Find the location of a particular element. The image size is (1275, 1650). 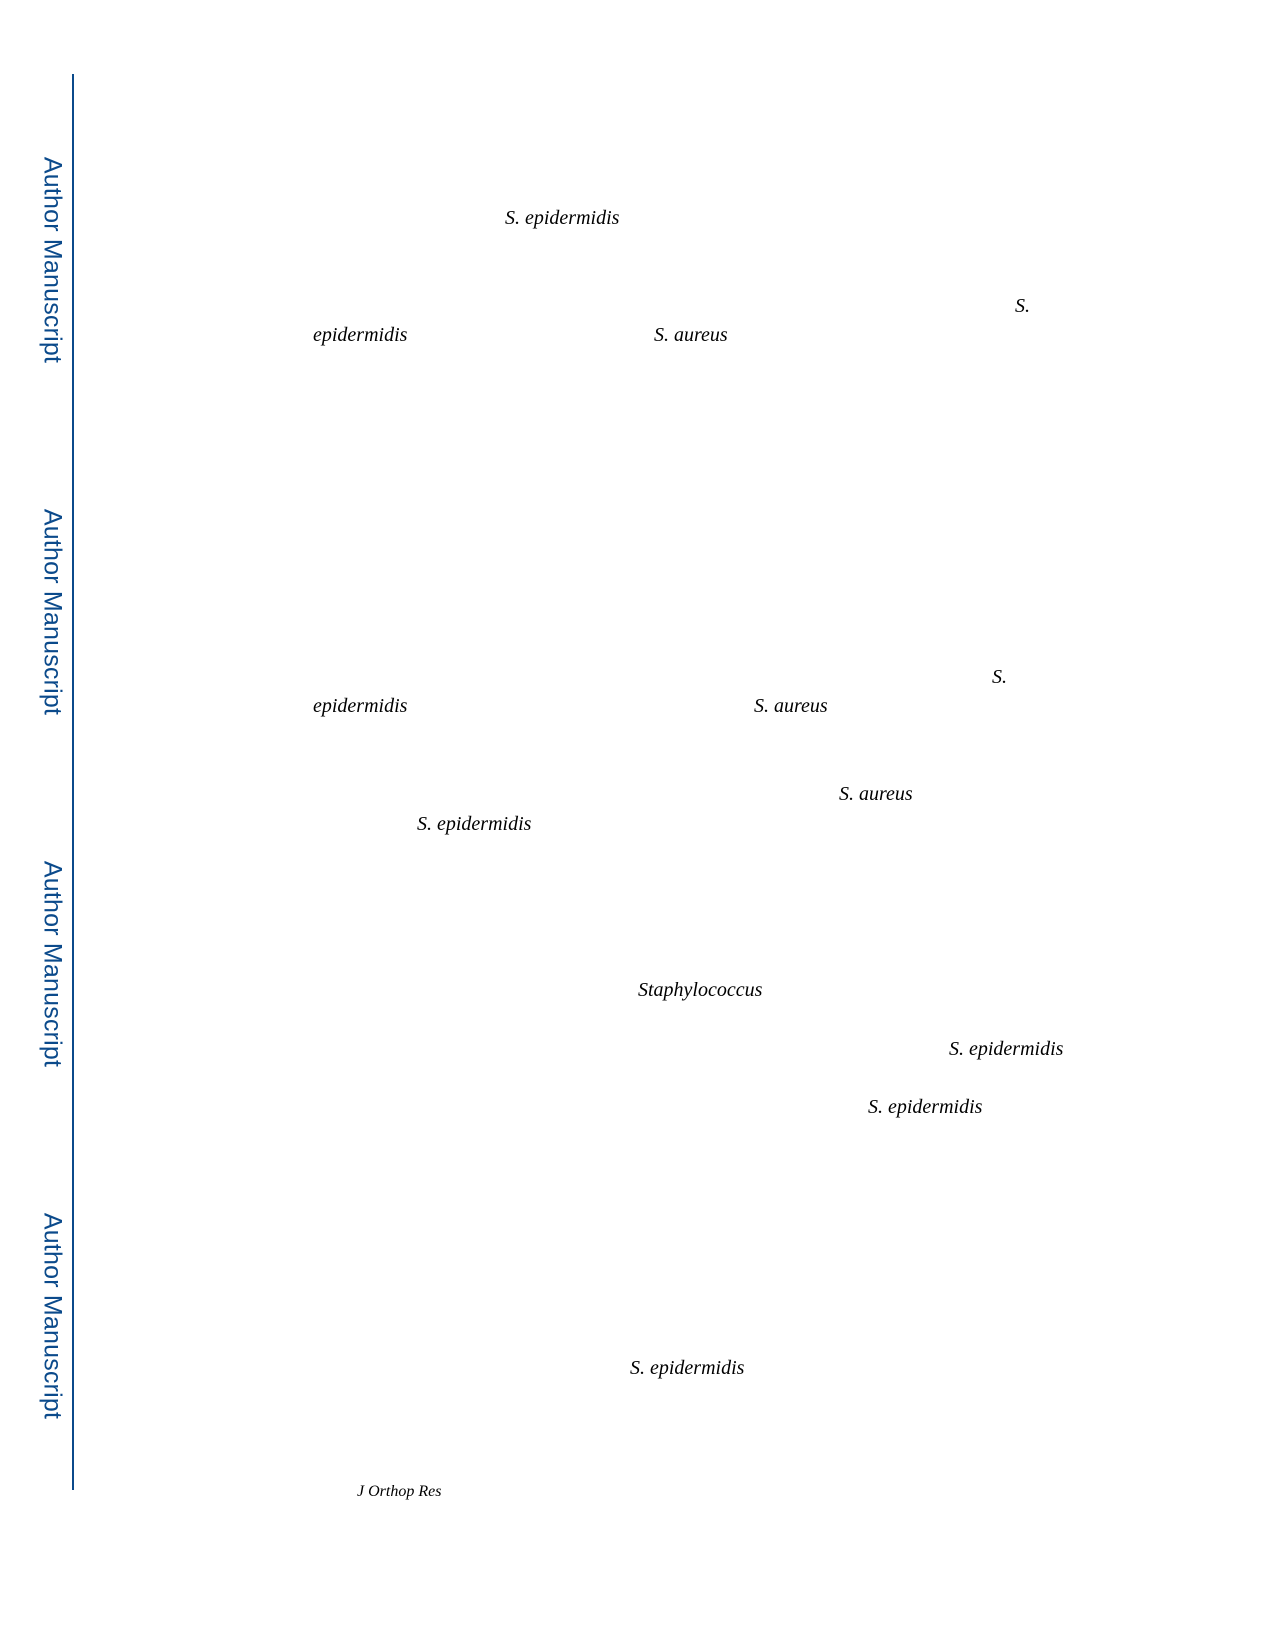

italic-genus-name: Staphylococcus is located at coordinates (700, 990).